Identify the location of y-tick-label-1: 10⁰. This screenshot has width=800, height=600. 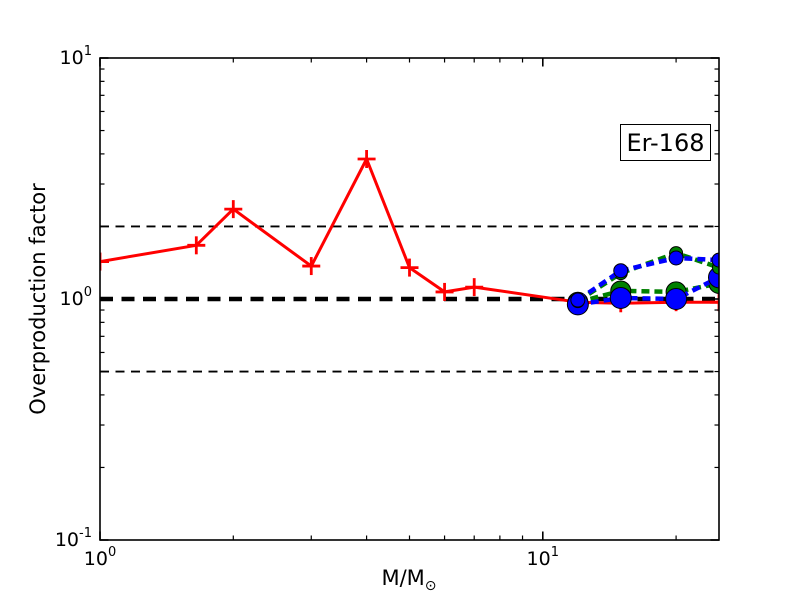
(76, 297).